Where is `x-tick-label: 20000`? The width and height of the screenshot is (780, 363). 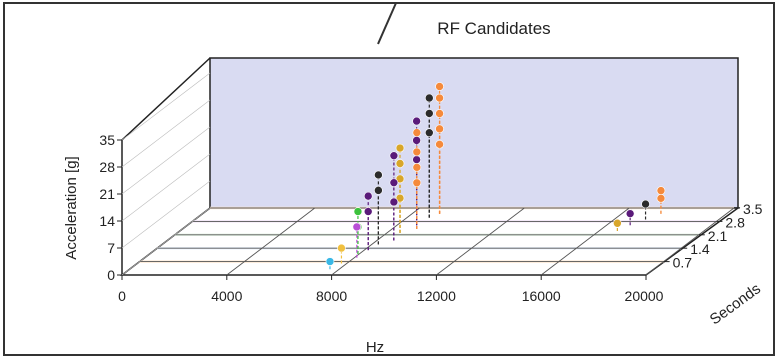
x-tick-label: 20000 is located at coordinates (644, 296).